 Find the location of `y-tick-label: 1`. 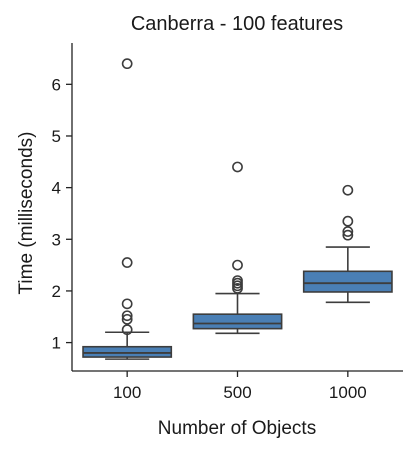

y-tick-label: 1 is located at coordinates (56, 343).